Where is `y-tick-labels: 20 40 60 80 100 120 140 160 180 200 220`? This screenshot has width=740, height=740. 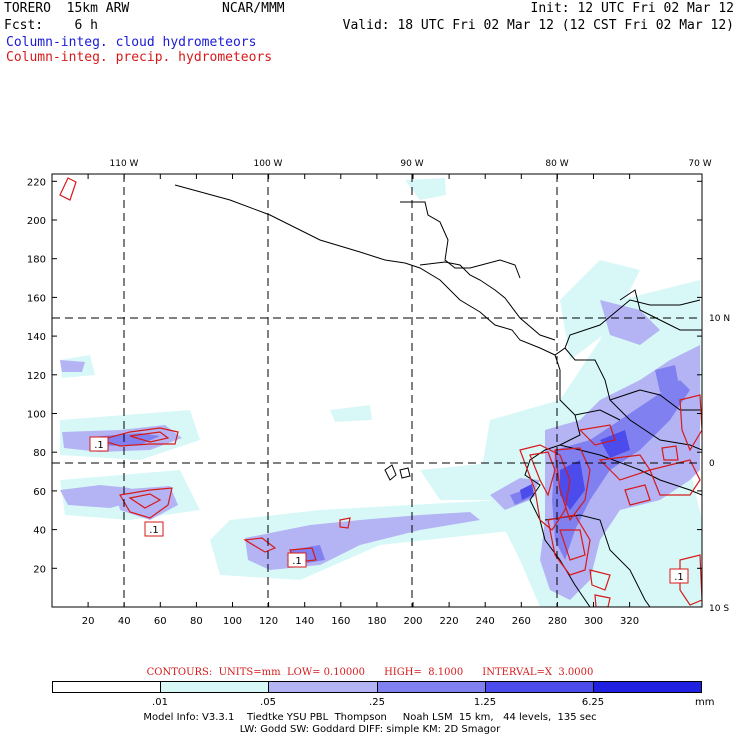
y-tick-labels: 20 40 60 80 100 120 140 160 180 200 220 is located at coordinates (36, 376).